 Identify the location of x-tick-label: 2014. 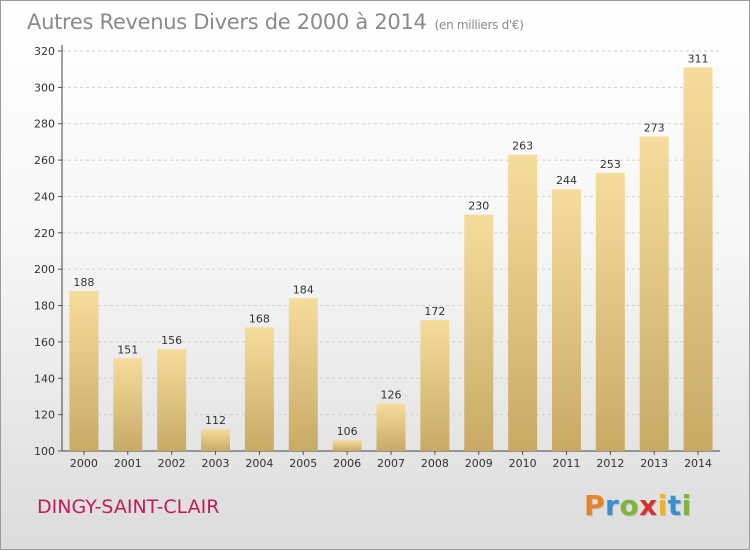
(698, 463).